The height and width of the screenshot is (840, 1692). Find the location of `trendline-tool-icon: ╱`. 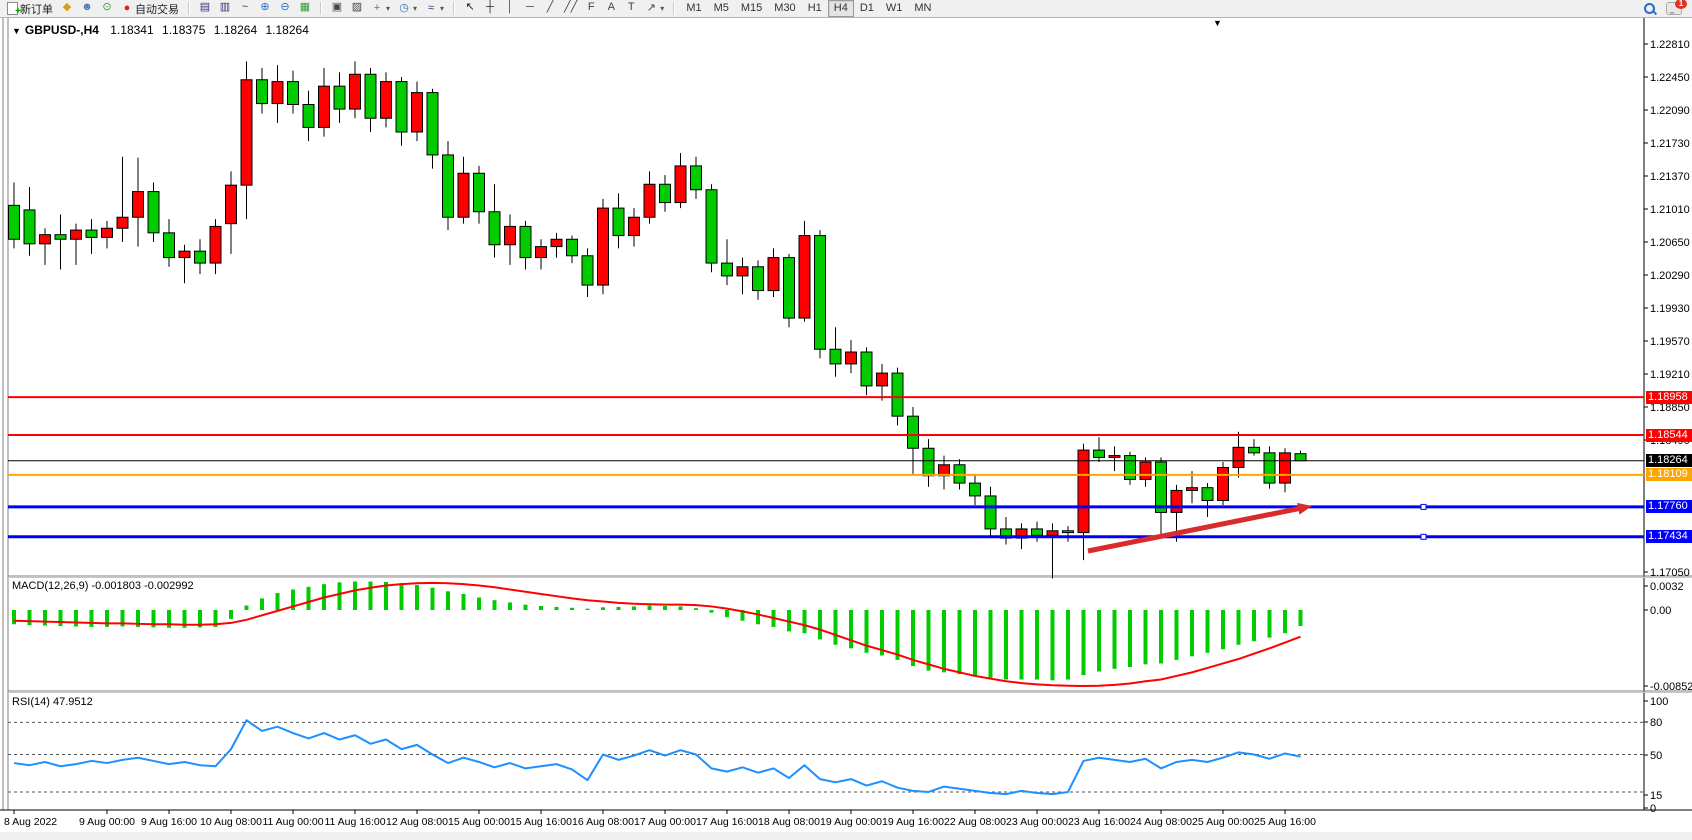

trendline-tool-icon: ╱ is located at coordinates (550, 7).